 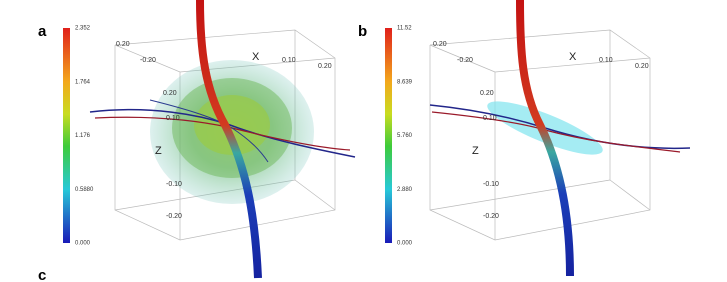 I want to click on colorbar-label: 2.352, so click(x=83, y=29).